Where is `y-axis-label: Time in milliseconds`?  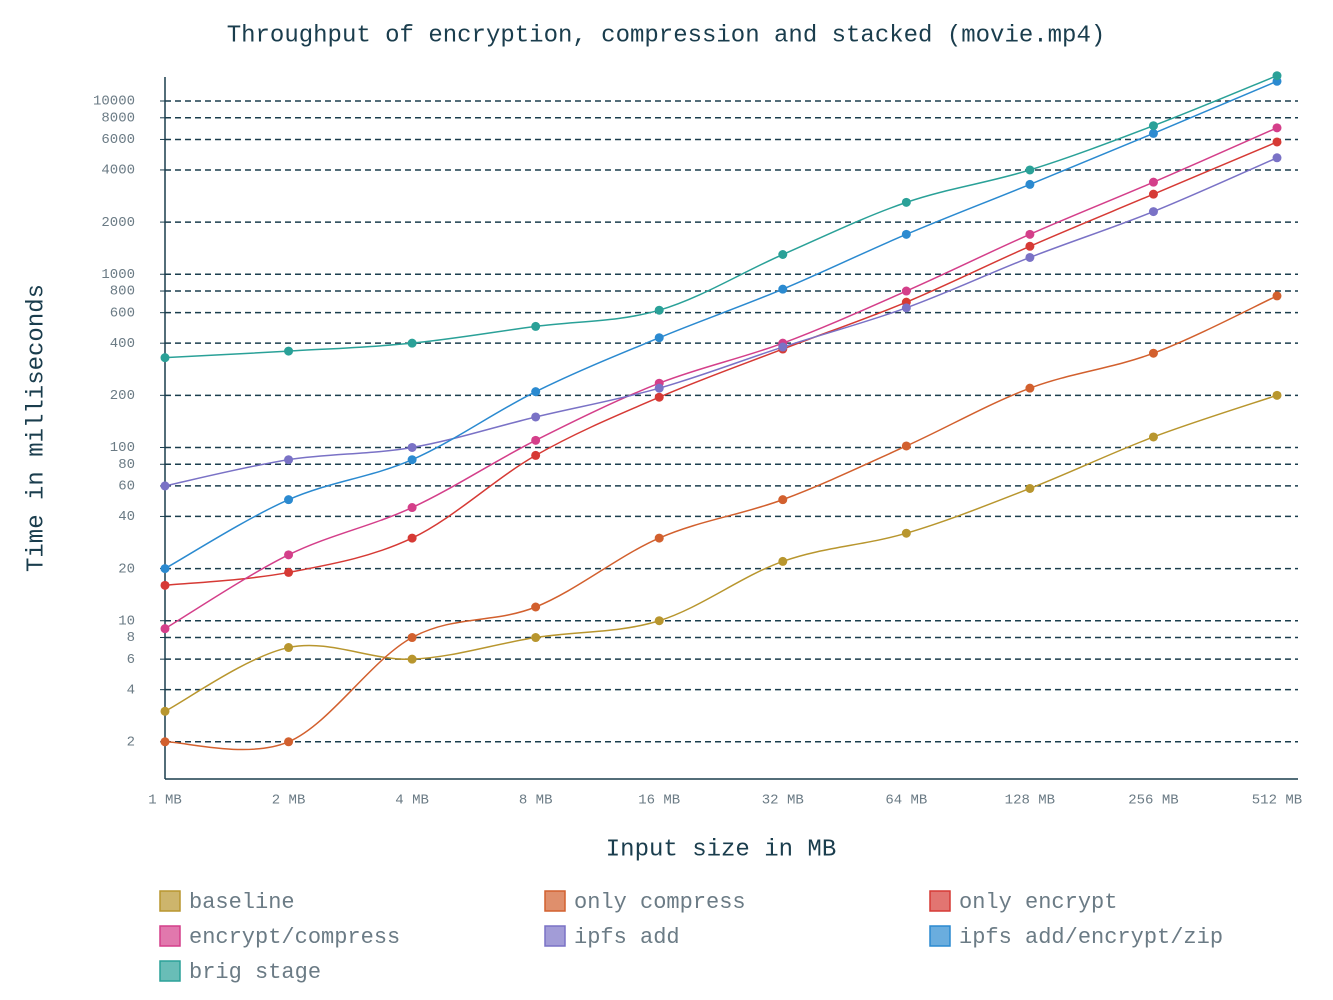 y-axis-label: Time in milliseconds is located at coordinates (36, 428).